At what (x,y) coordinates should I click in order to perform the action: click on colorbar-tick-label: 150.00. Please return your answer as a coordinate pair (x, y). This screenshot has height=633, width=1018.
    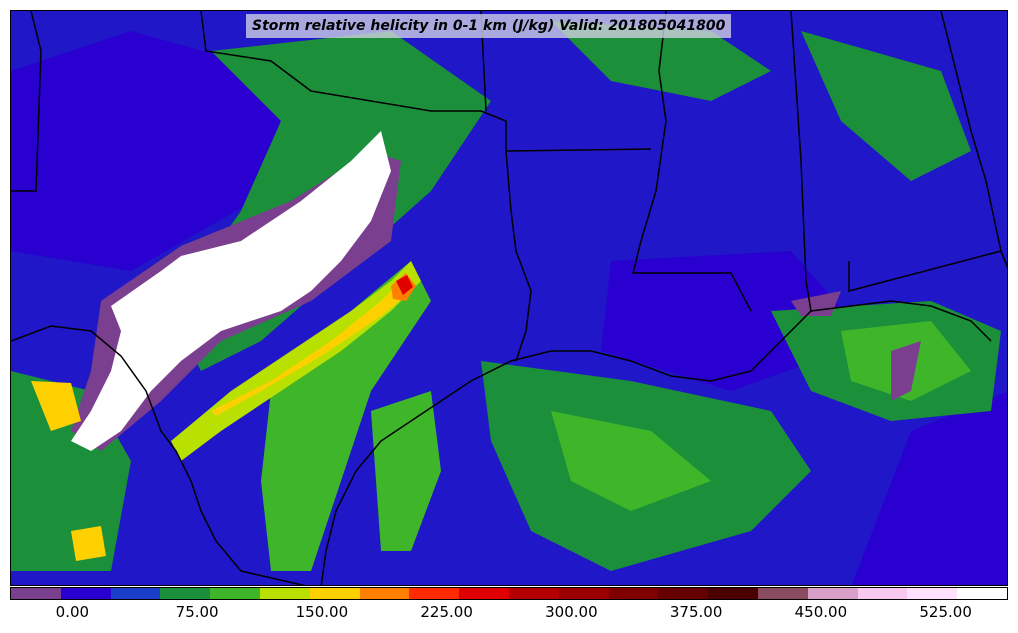
    Looking at the image, I should click on (322, 612).